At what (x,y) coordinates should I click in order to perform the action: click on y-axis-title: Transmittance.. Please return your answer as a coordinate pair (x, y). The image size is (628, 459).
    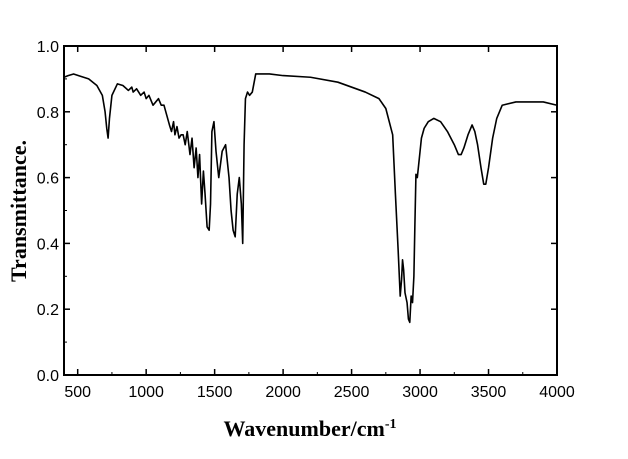
    Looking at the image, I should click on (18, 211).